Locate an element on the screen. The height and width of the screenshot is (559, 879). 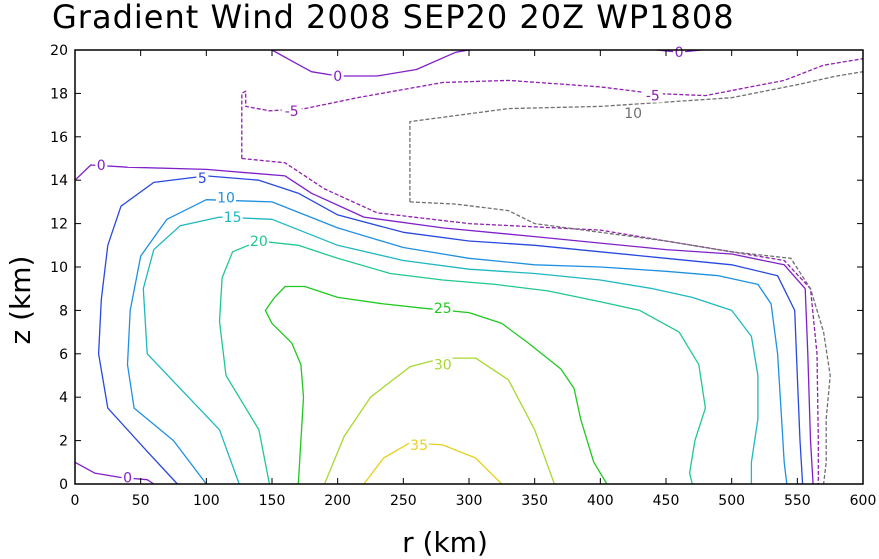
x-tick-label: 300 is located at coordinates (469, 501).